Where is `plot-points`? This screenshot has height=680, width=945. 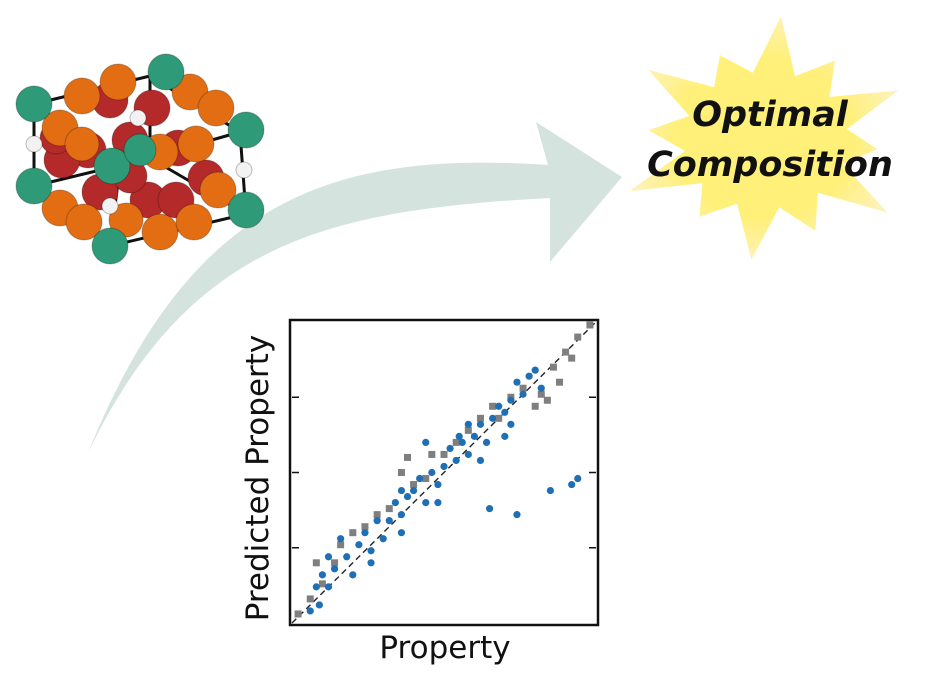 plot-points is located at coordinates (444, 469).